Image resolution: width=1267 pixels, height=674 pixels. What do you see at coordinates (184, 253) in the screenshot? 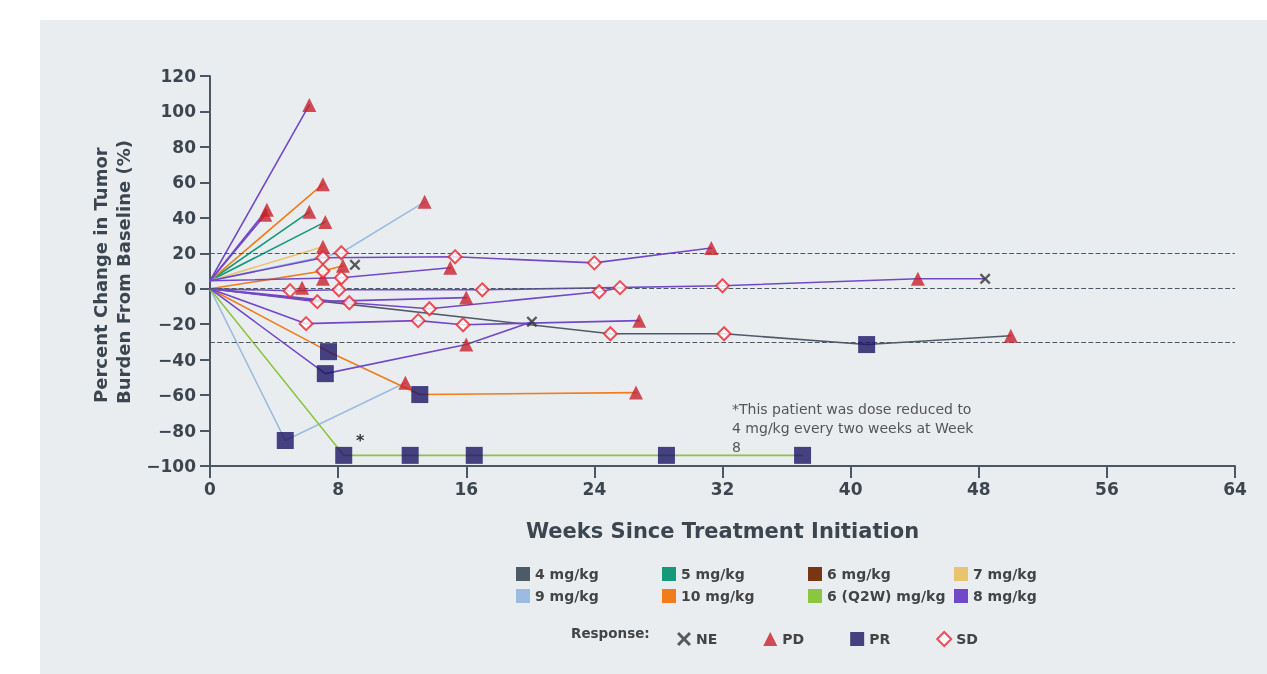
I see `y-tick-label: 20` at bounding box center [184, 253].